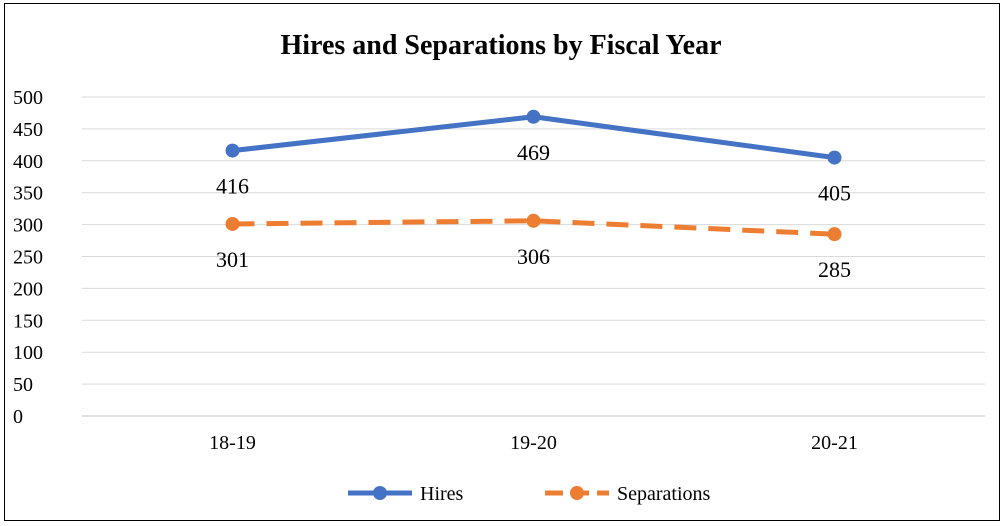 This screenshot has width=1006, height=526. I want to click on y-tick-label: 200, so click(28, 289).